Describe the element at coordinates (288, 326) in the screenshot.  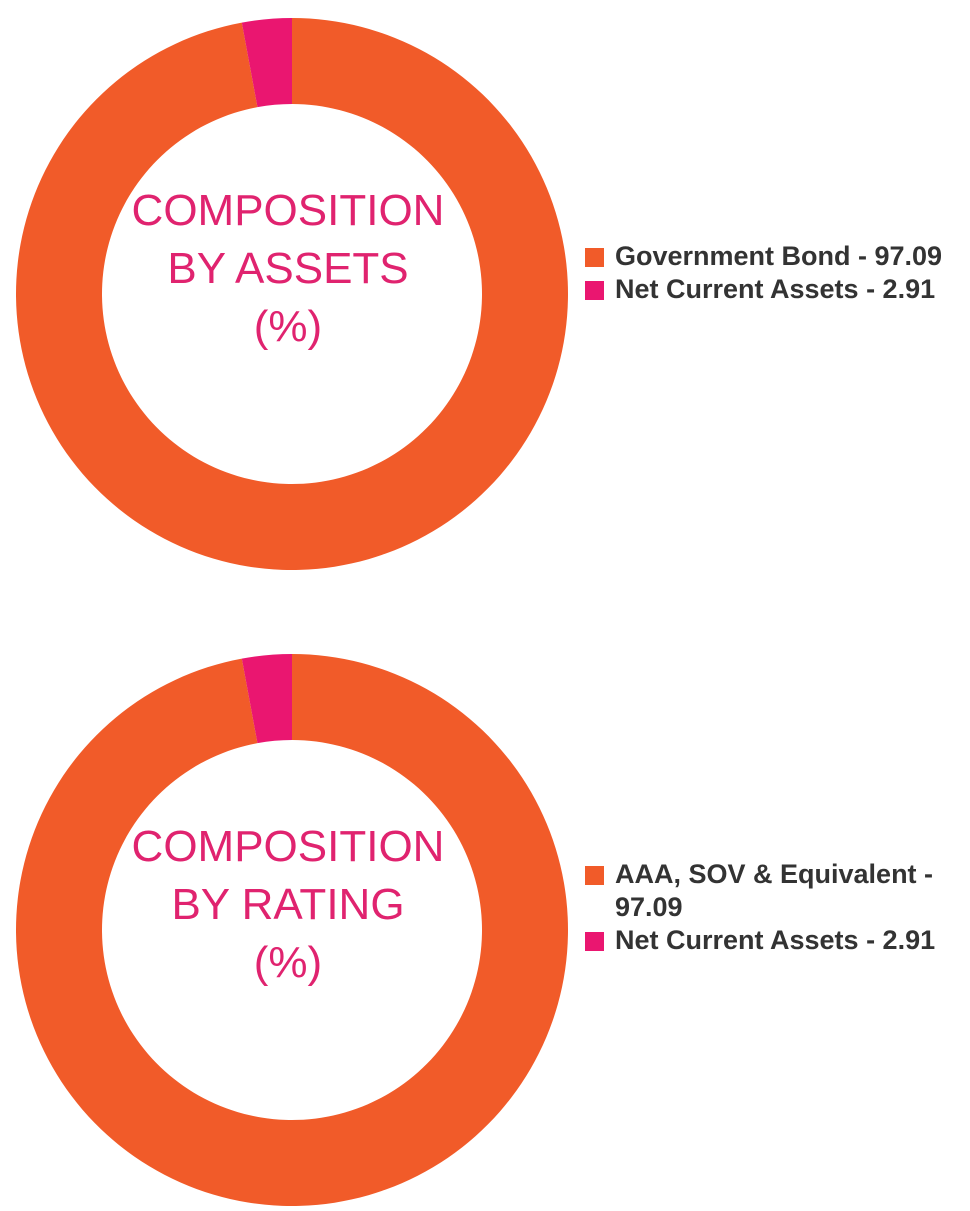
I see `assets-title-line-3: (%)` at that location.